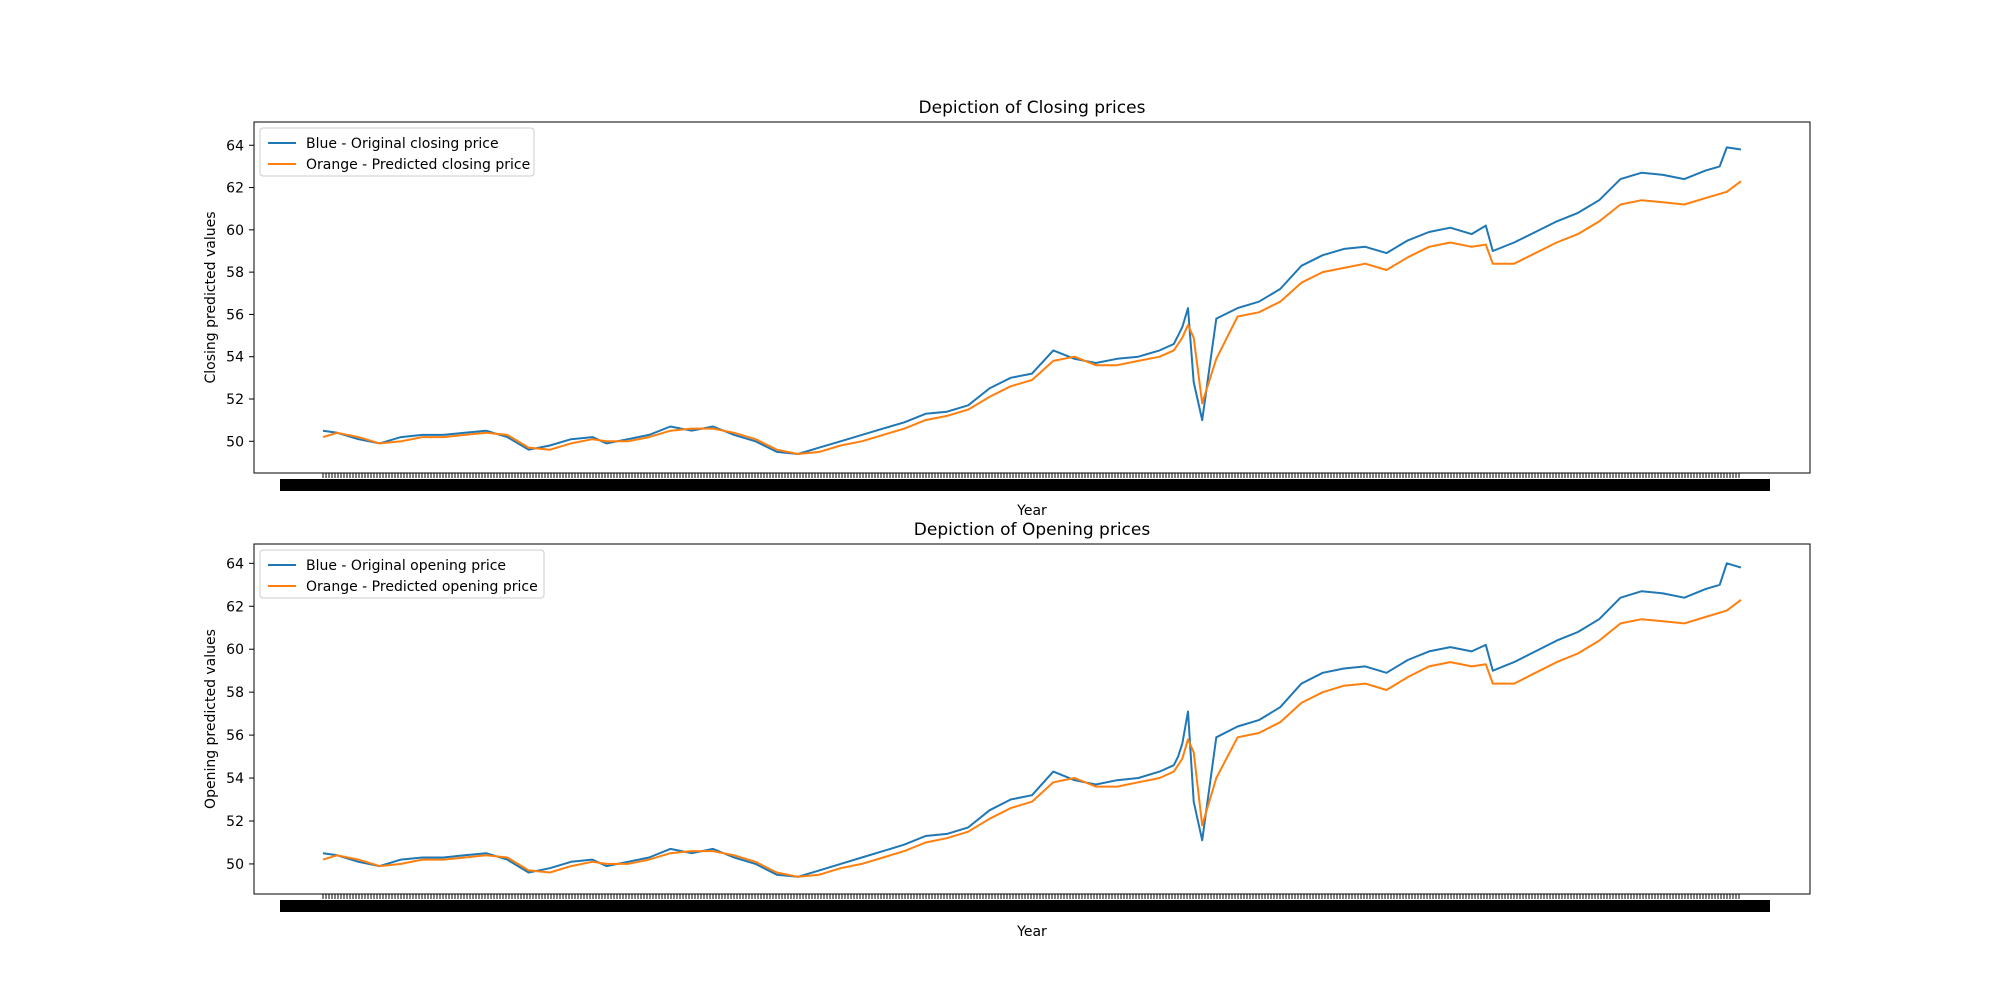 The width and height of the screenshot is (2000, 1000). I want to click on y-axis-label: Opening predicted values, so click(211, 719).